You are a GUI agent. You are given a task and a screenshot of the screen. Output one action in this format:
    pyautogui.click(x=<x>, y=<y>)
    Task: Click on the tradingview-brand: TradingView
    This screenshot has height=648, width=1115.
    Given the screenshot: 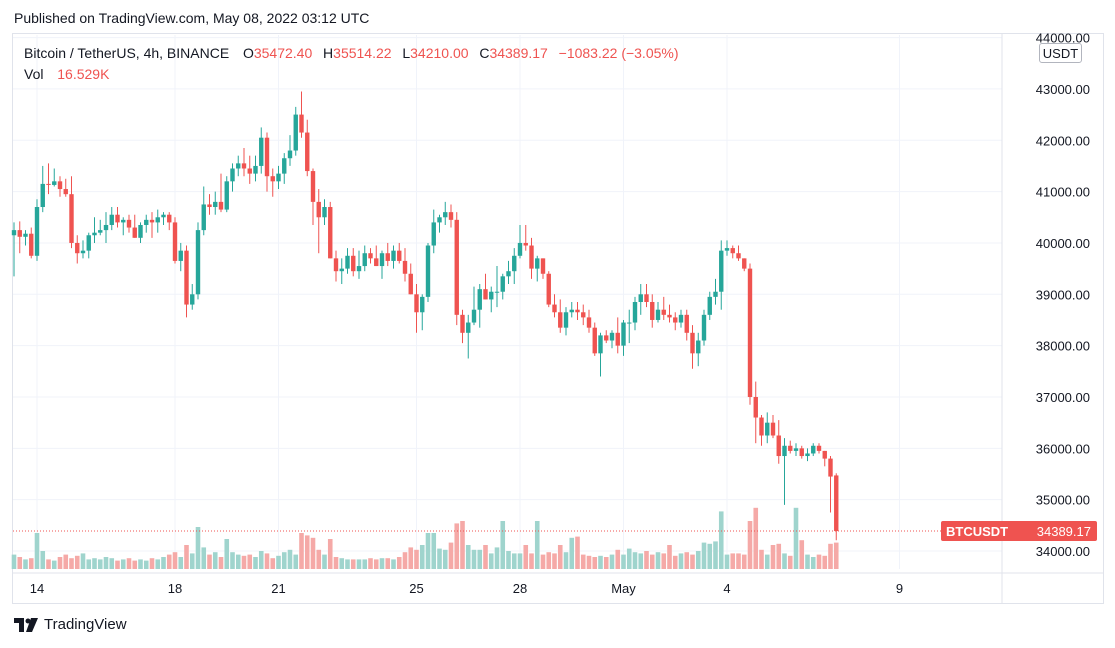 What is the action you would take?
    pyautogui.click(x=70, y=624)
    